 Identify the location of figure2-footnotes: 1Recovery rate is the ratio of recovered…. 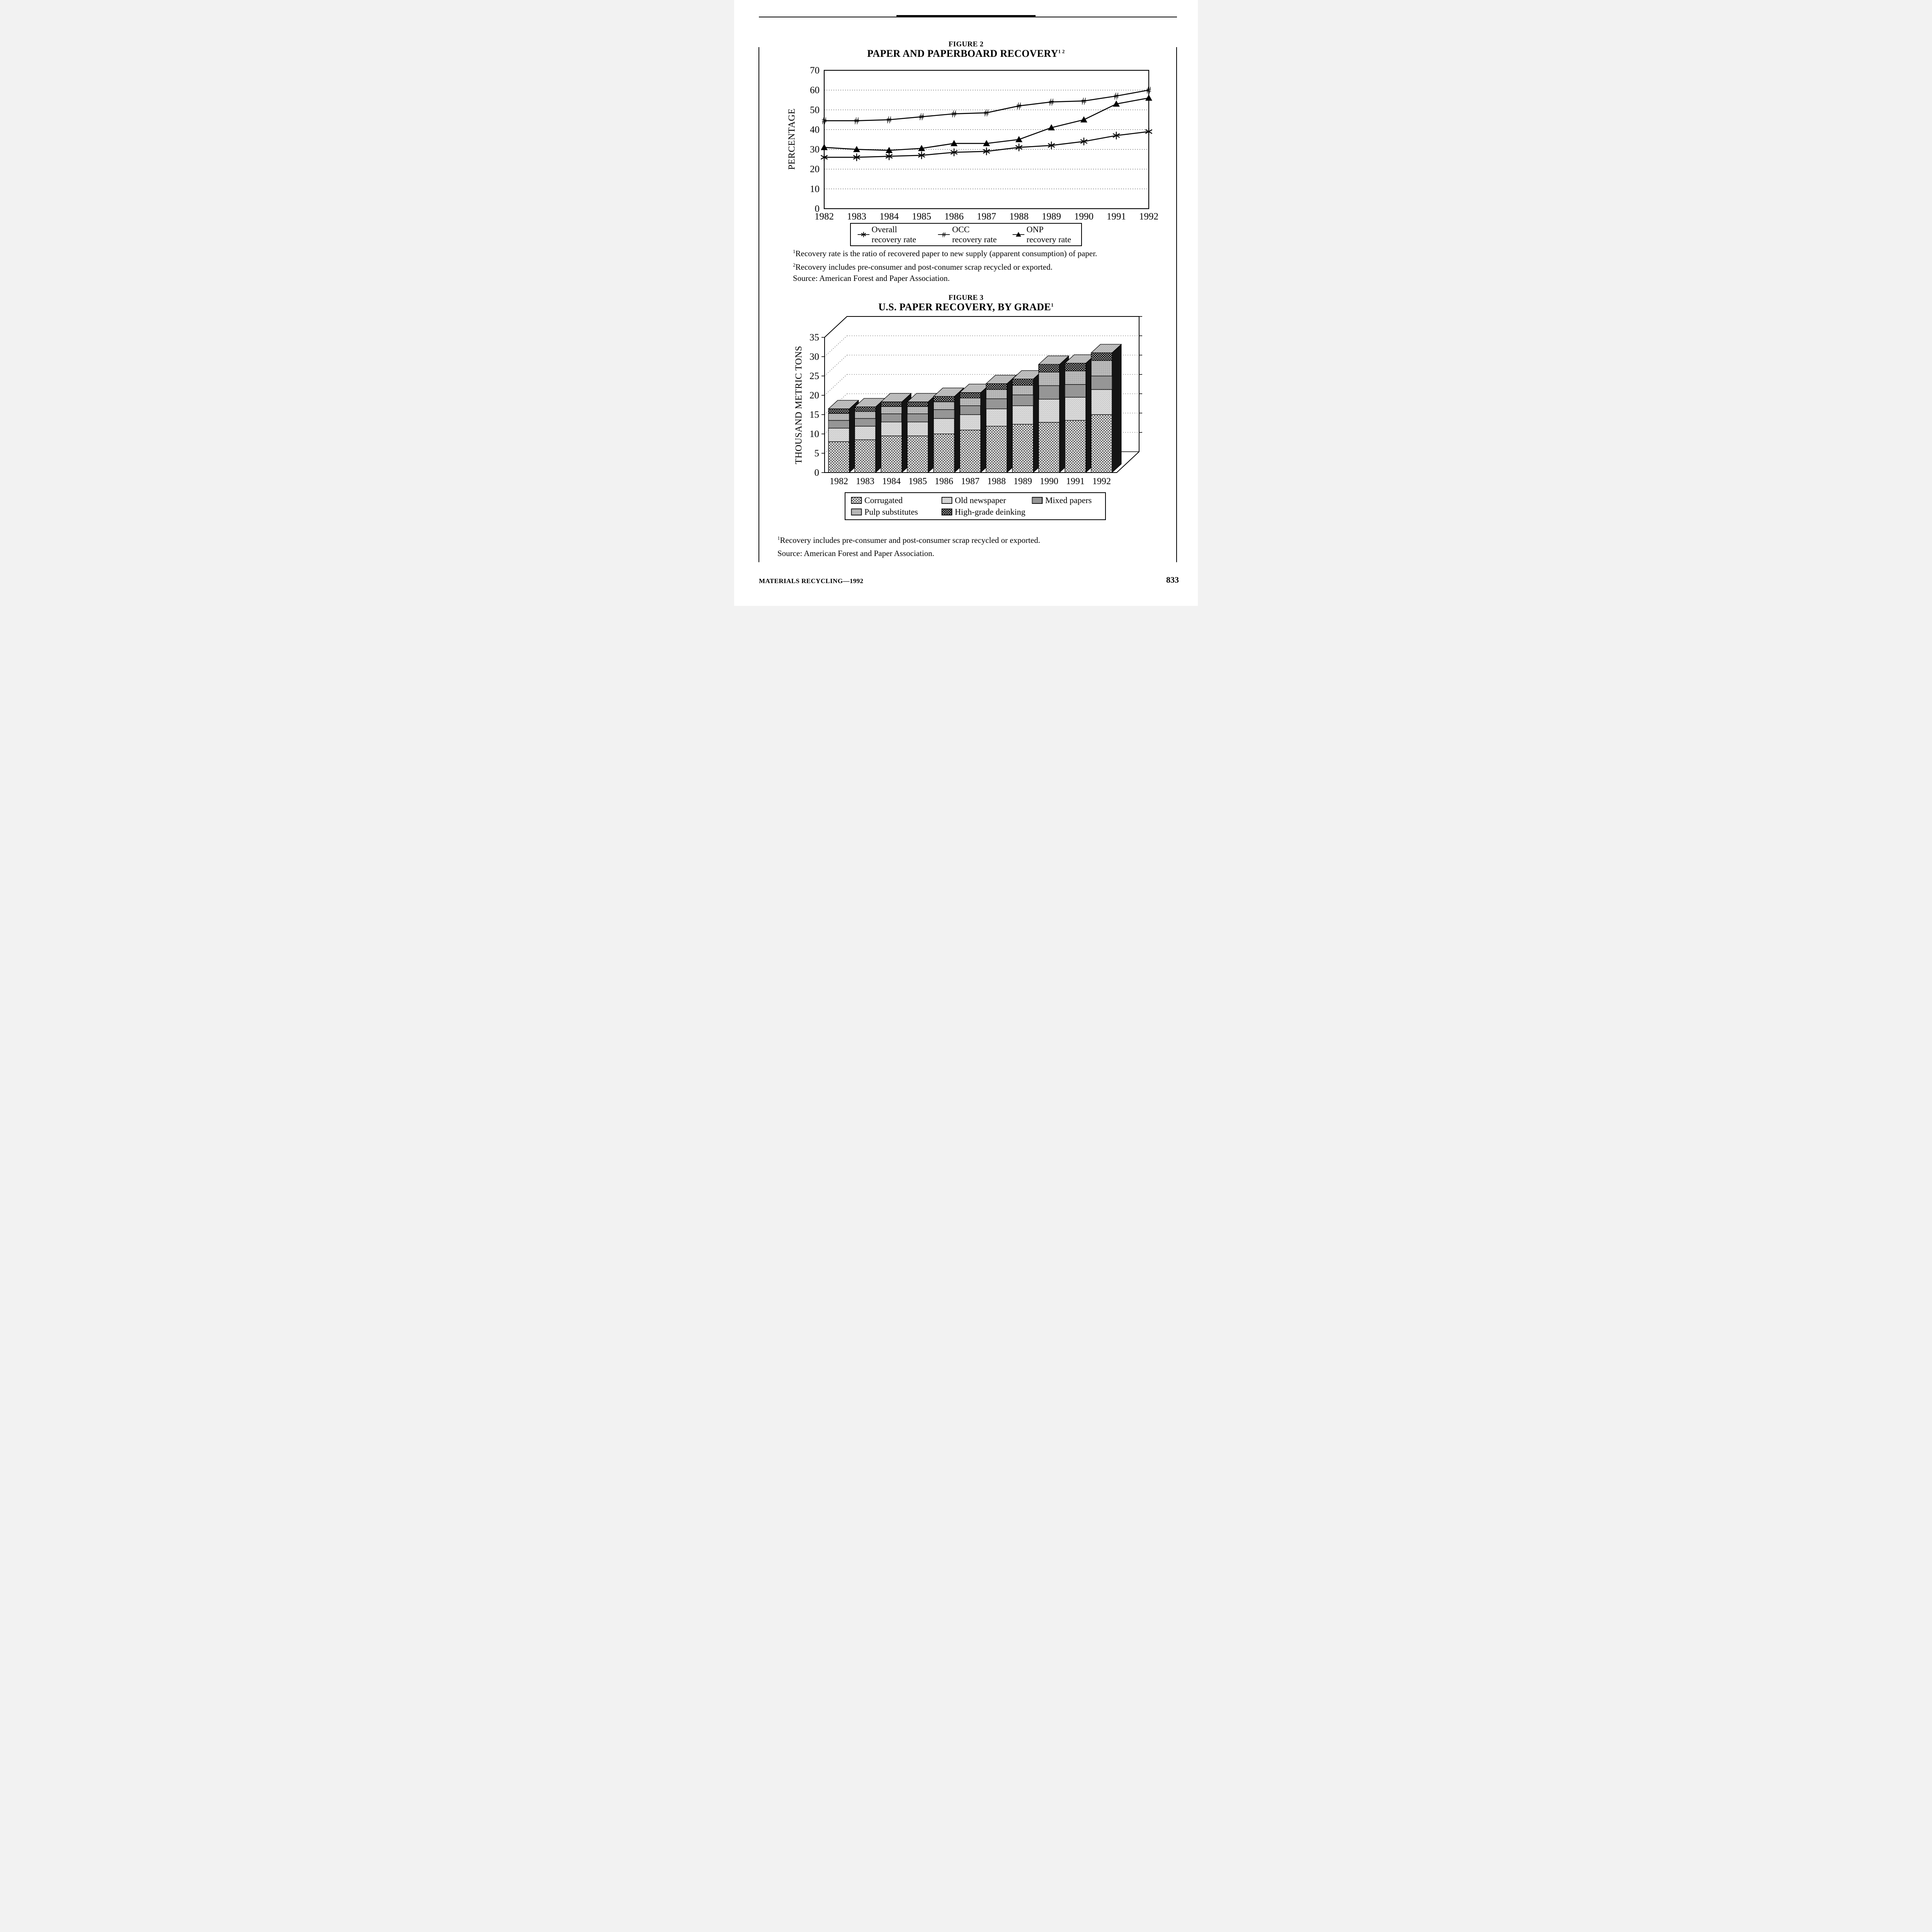
(983, 259).